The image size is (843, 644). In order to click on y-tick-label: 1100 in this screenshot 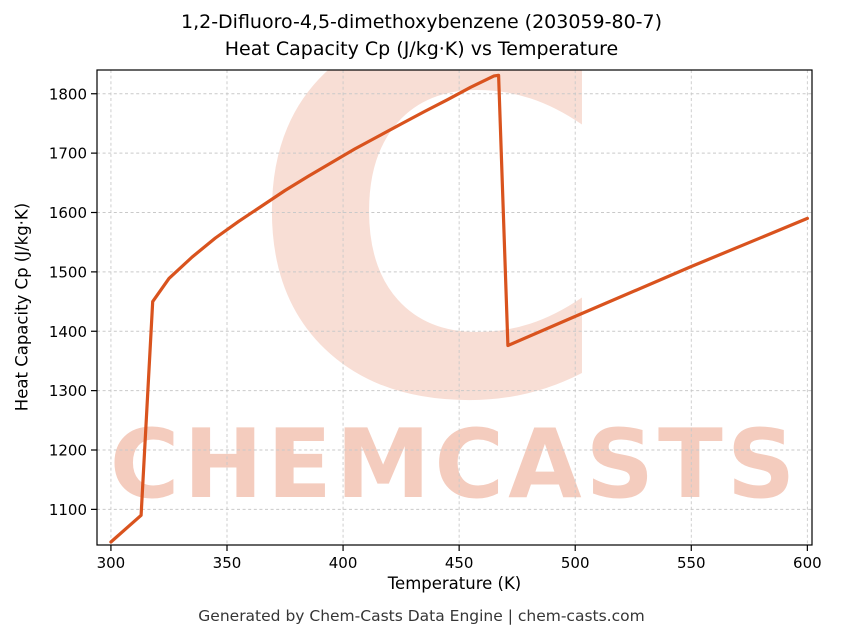, I will do `click(68, 510)`.